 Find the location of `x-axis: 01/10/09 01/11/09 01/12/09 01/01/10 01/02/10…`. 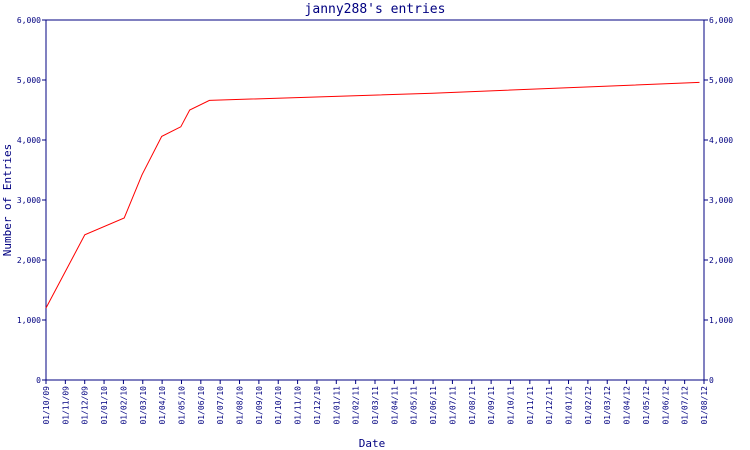

x-axis: 01/10/09 01/11/09 01/12/09 01/01/10 01/02/10… is located at coordinates (375, 402).